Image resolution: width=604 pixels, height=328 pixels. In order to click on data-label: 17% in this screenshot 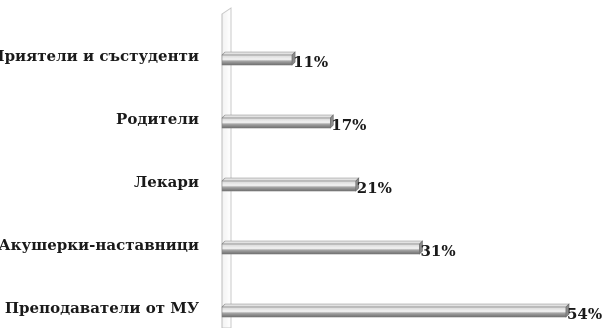, I will do `click(348, 125)`.